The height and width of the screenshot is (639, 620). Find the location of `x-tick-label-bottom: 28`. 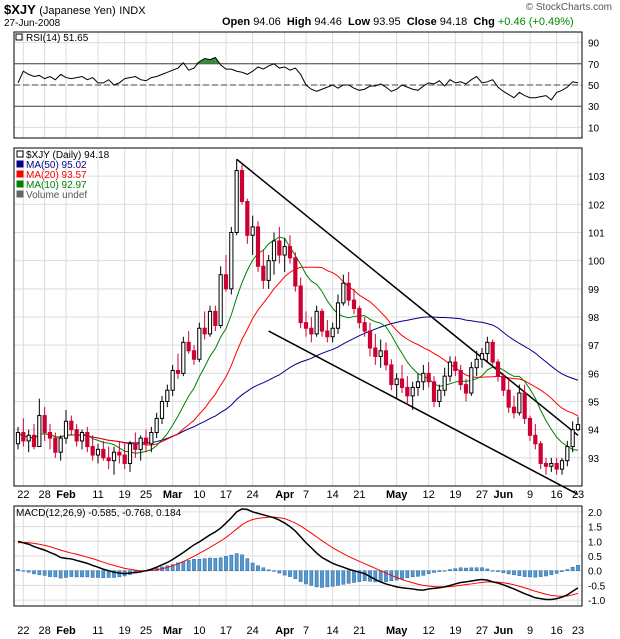

x-tick-label-bottom: 28 is located at coordinates (45, 631).